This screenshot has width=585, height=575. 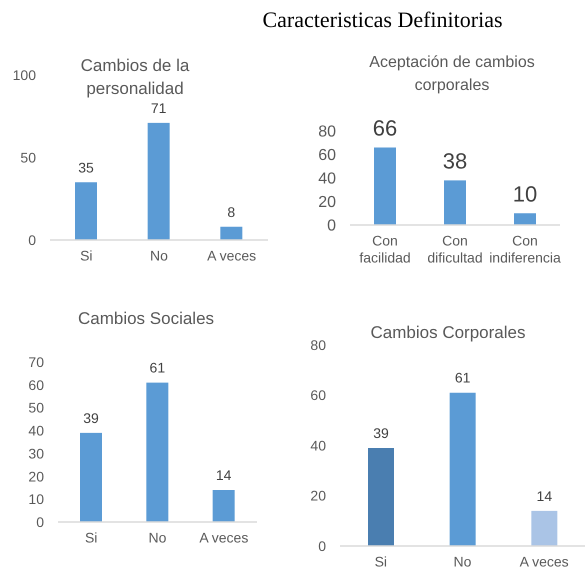 What do you see at coordinates (452, 74) in the screenshot?
I see `chart-title: Aceptación de cambios corporales` at bounding box center [452, 74].